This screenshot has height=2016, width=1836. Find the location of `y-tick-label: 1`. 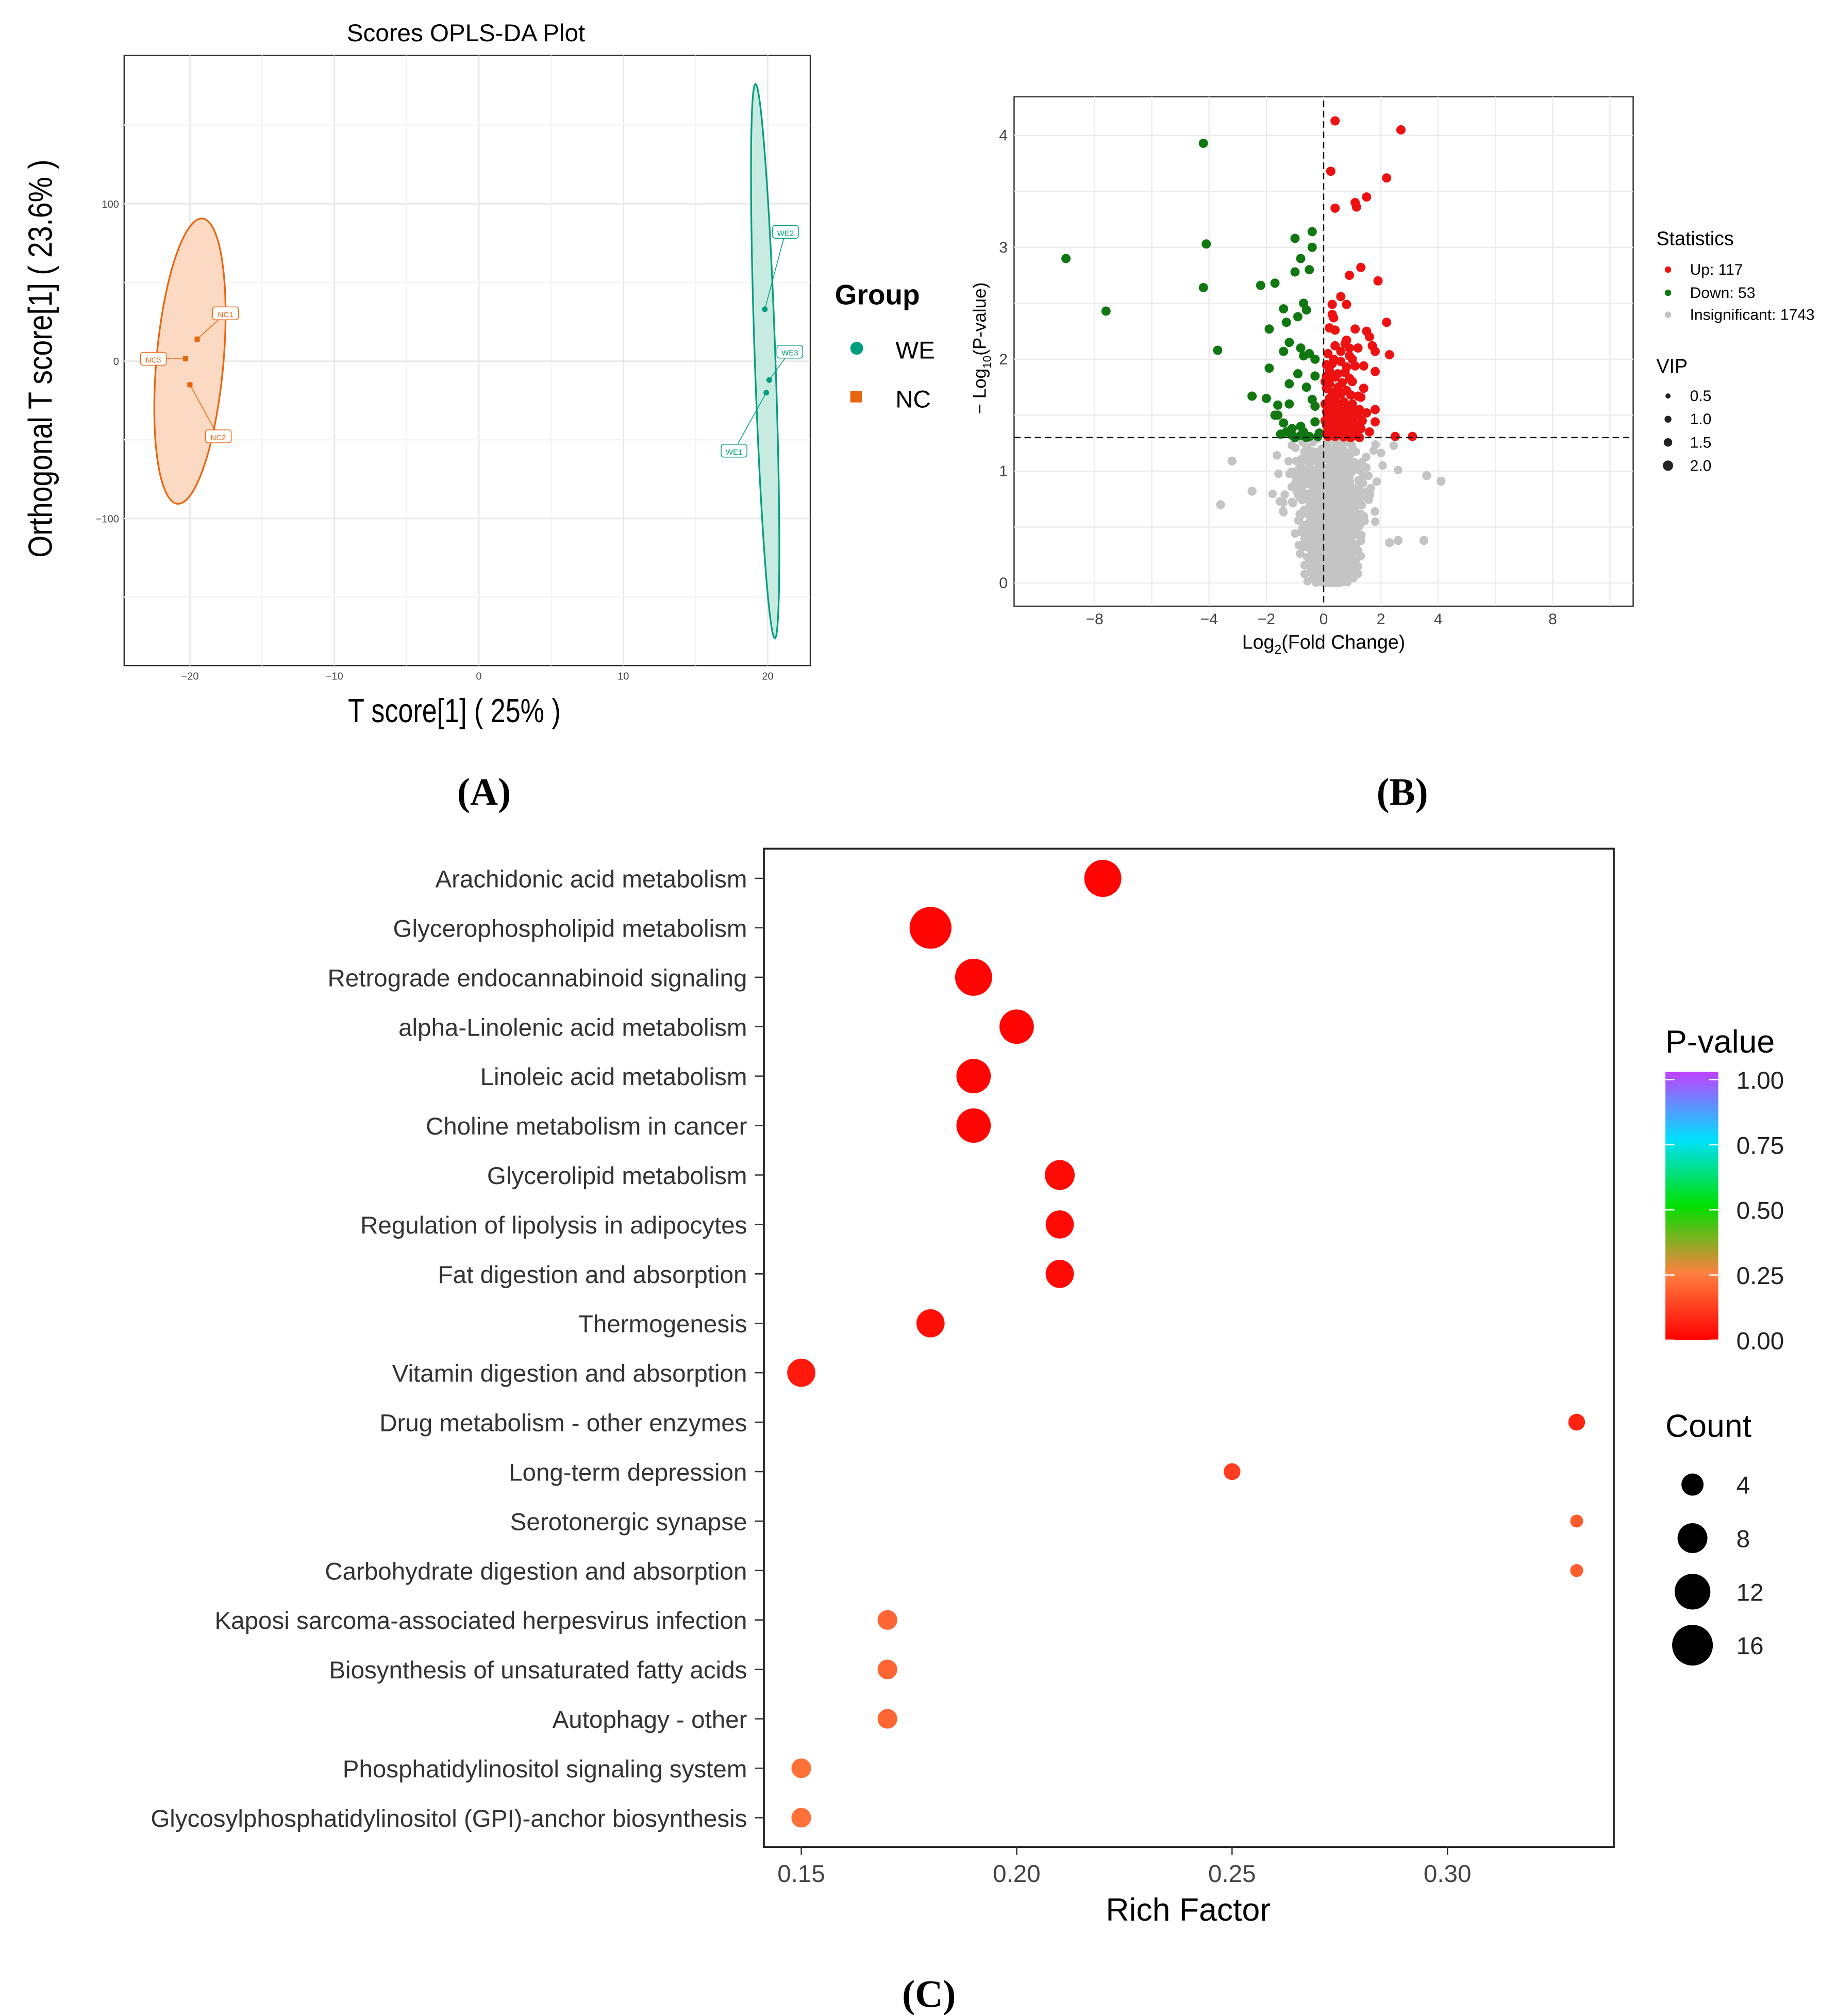

y-tick-label: 1 is located at coordinates (1003, 471).